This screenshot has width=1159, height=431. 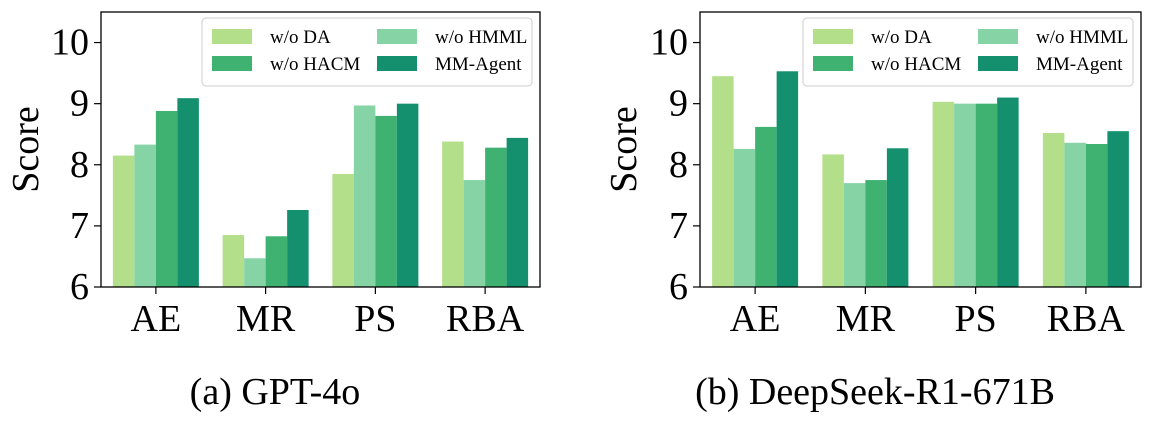 I want to click on chart-caption: (b) DeepSeek-R1-671B, so click(x=875, y=392).